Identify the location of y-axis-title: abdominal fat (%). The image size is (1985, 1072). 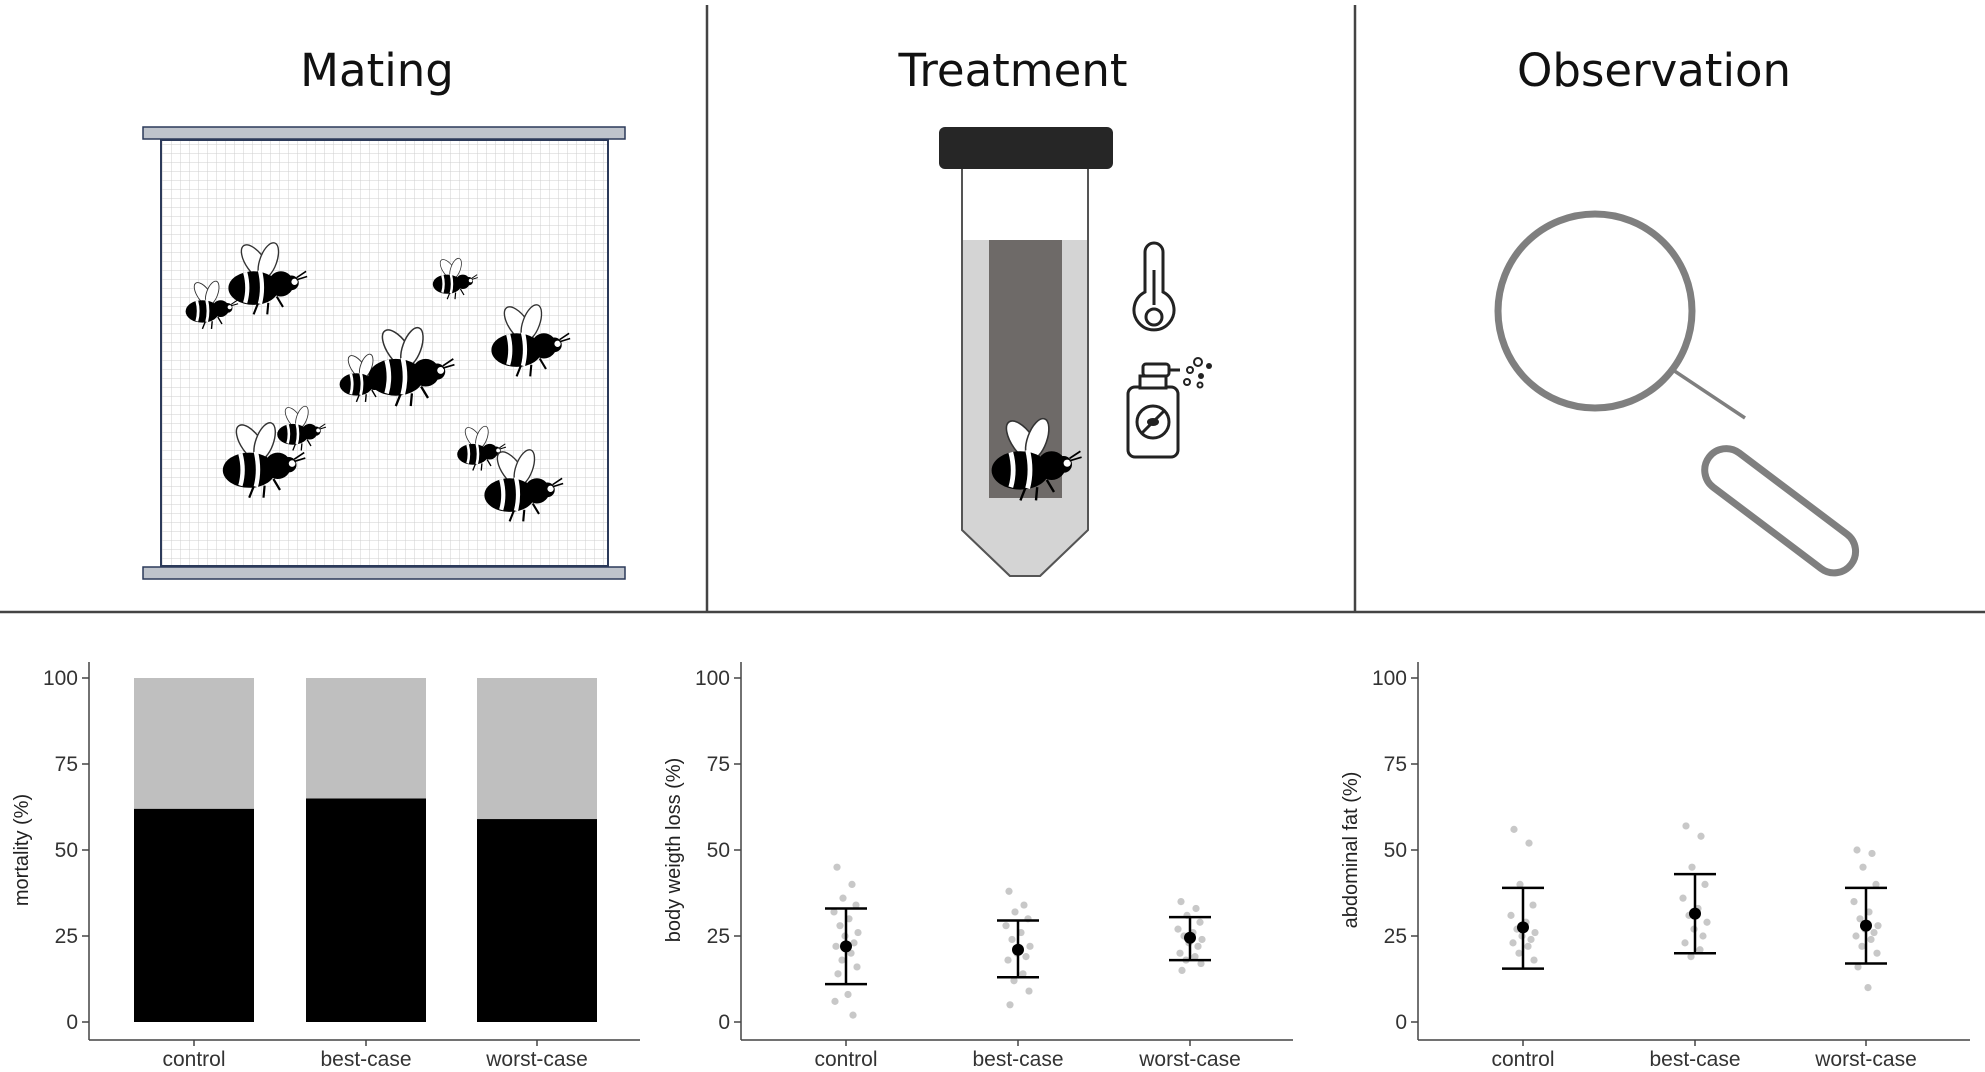
(1351, 850).